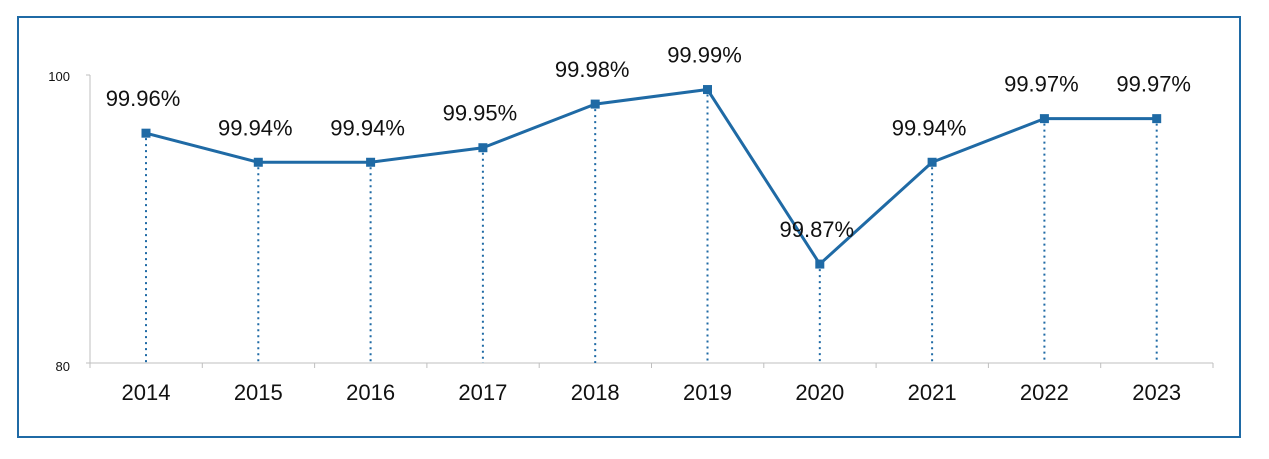 Image resolution: width=1269 pixels, height=459 pixels. Describe the element at coordinates (59, 221) in the screenshot. I see `y-tick-labels: 100 80` at that location.